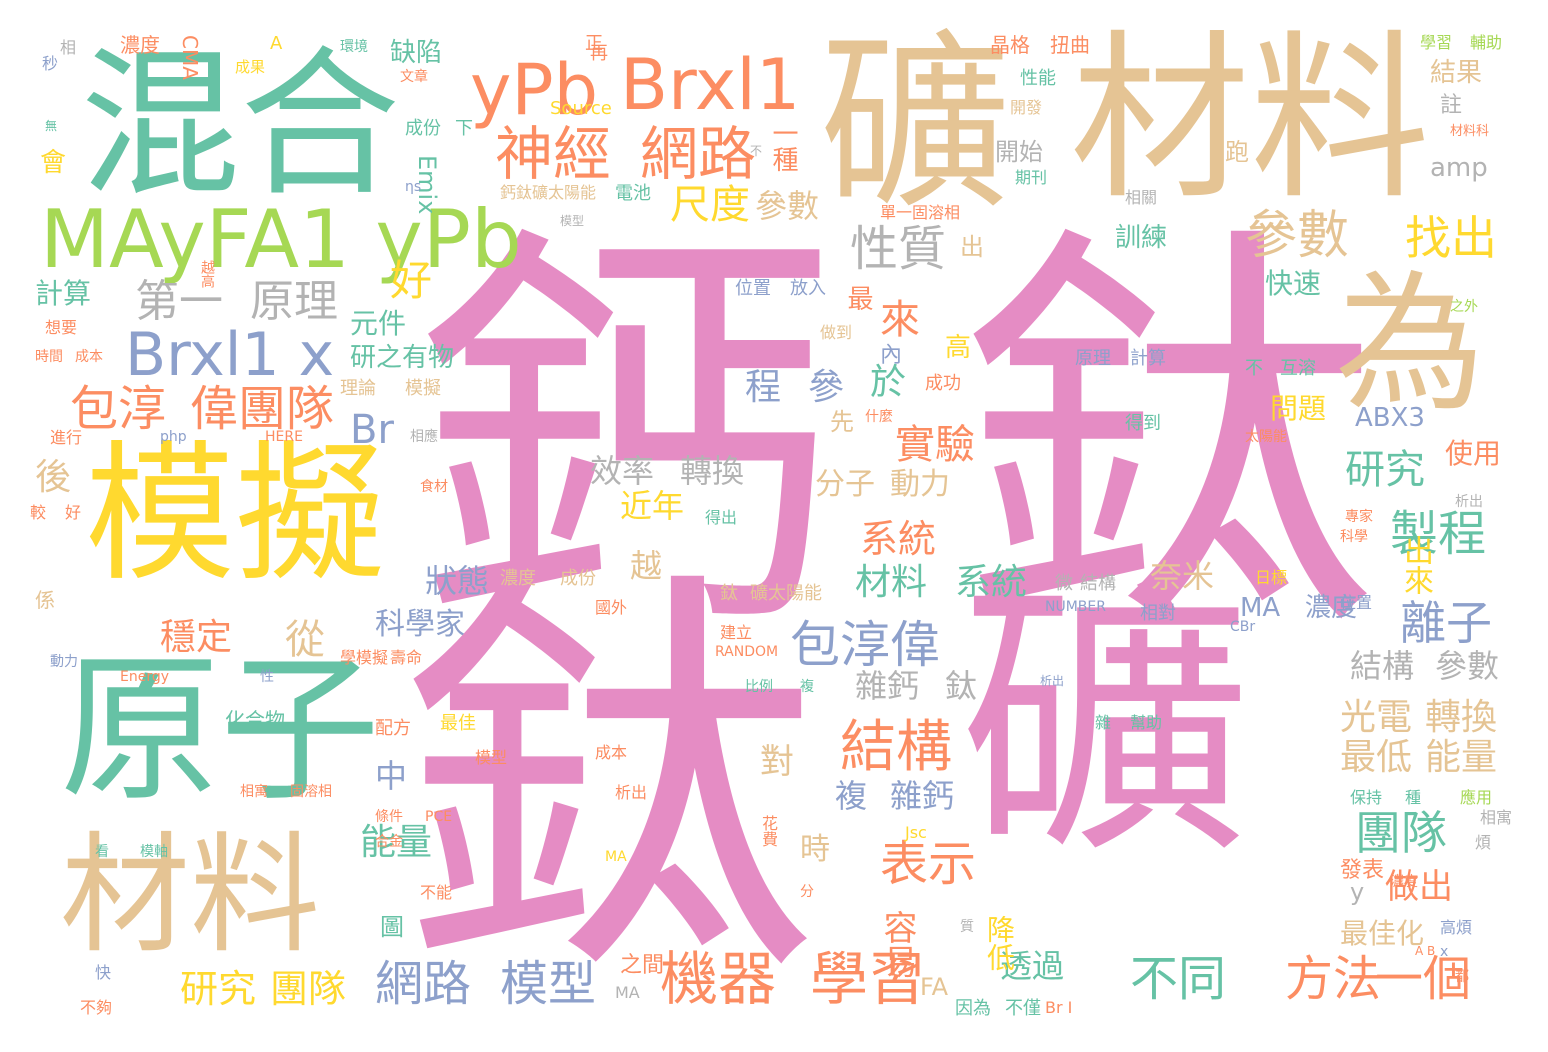  I want to click on word: 較, so click(38, 512).